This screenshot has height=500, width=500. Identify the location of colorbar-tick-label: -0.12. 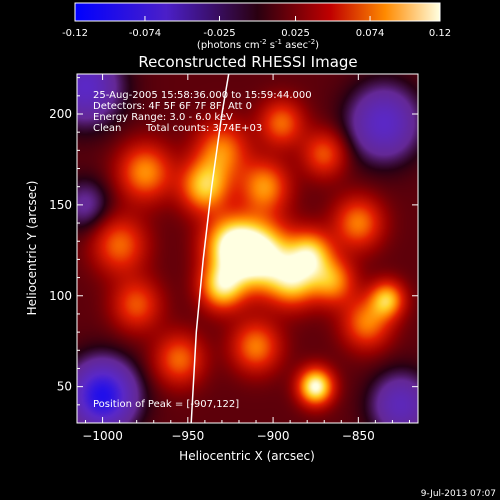
(75, 33).